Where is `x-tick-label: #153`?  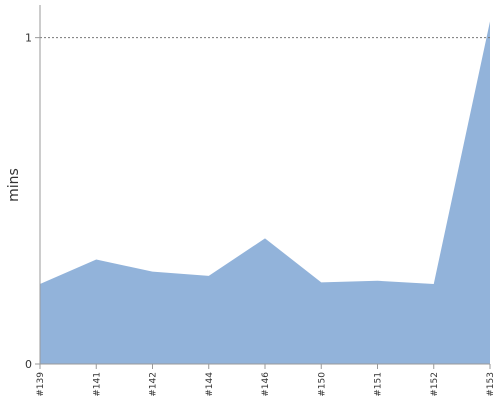 x-tick-label: #153 is located at coordinates (491, 384).